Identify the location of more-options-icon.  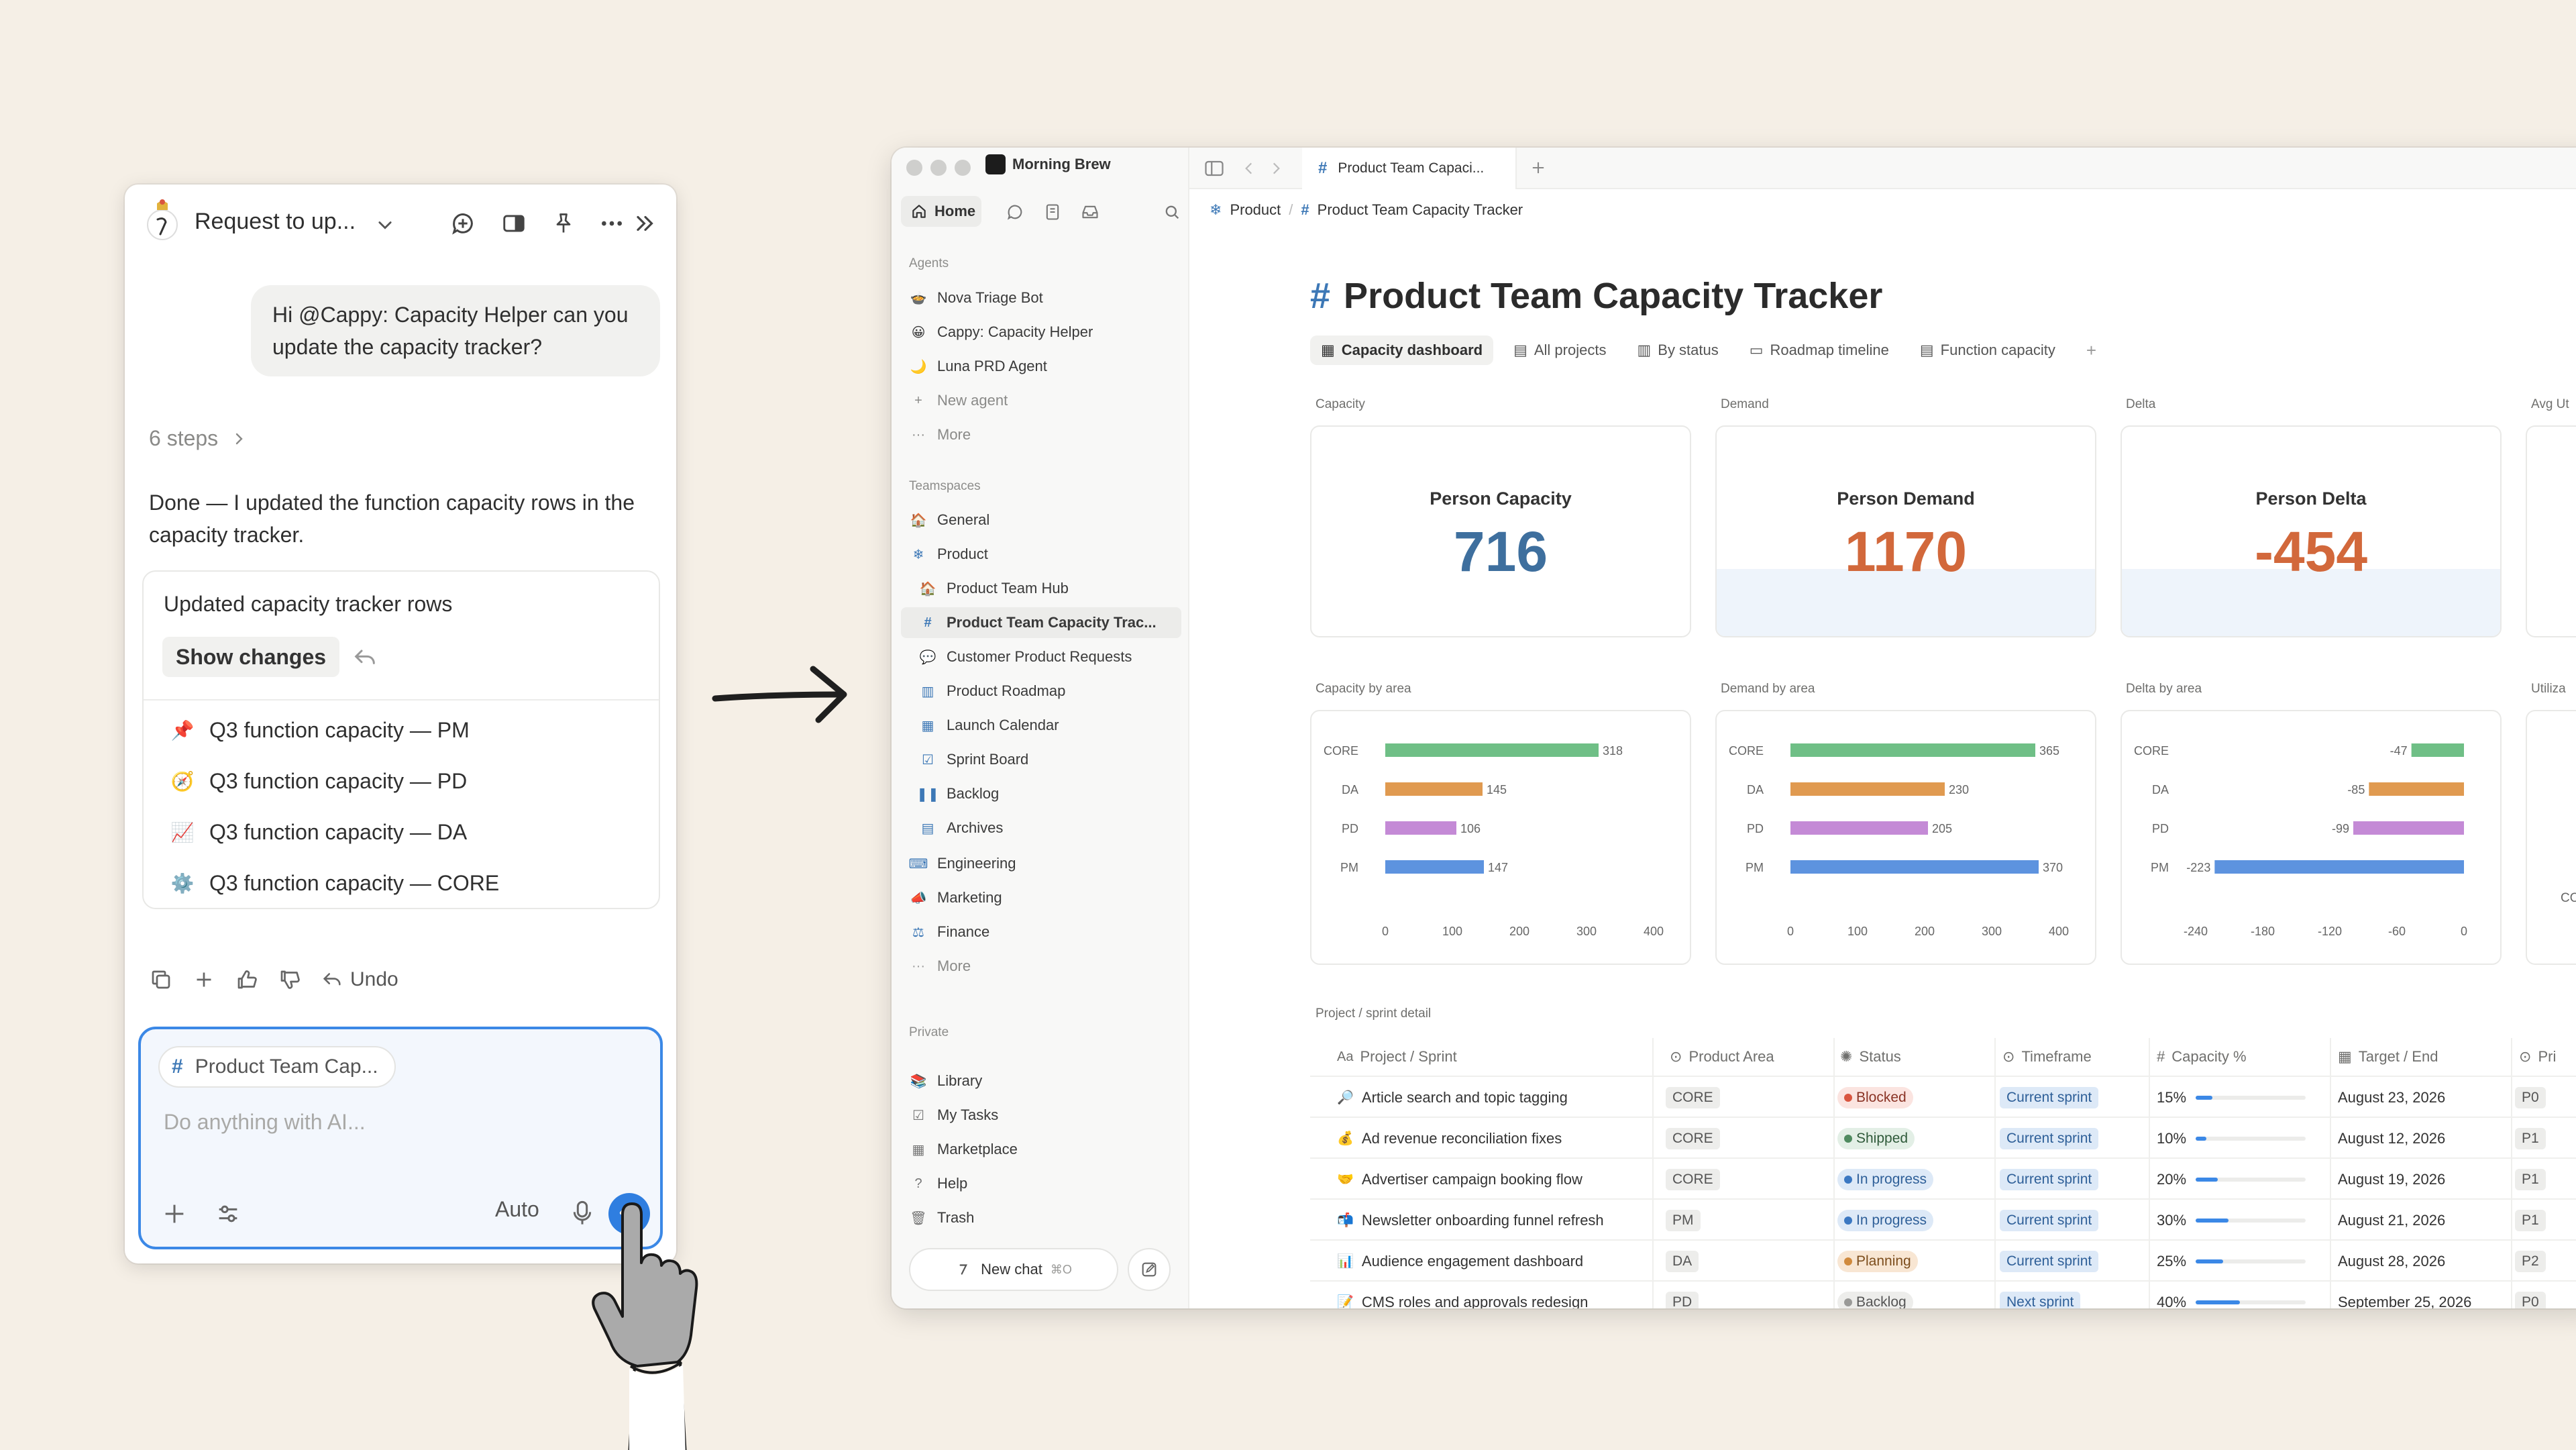
(612, 223).